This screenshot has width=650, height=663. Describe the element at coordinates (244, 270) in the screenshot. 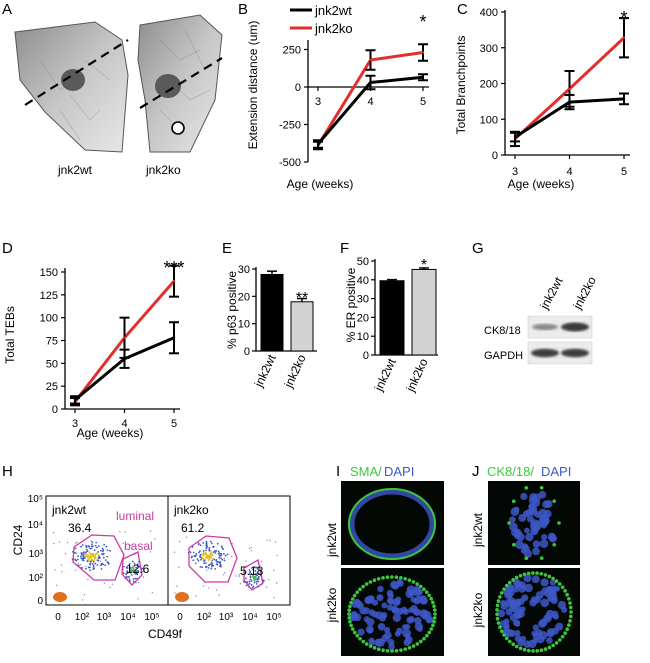

I see `y-tick-label: 30` at that location.